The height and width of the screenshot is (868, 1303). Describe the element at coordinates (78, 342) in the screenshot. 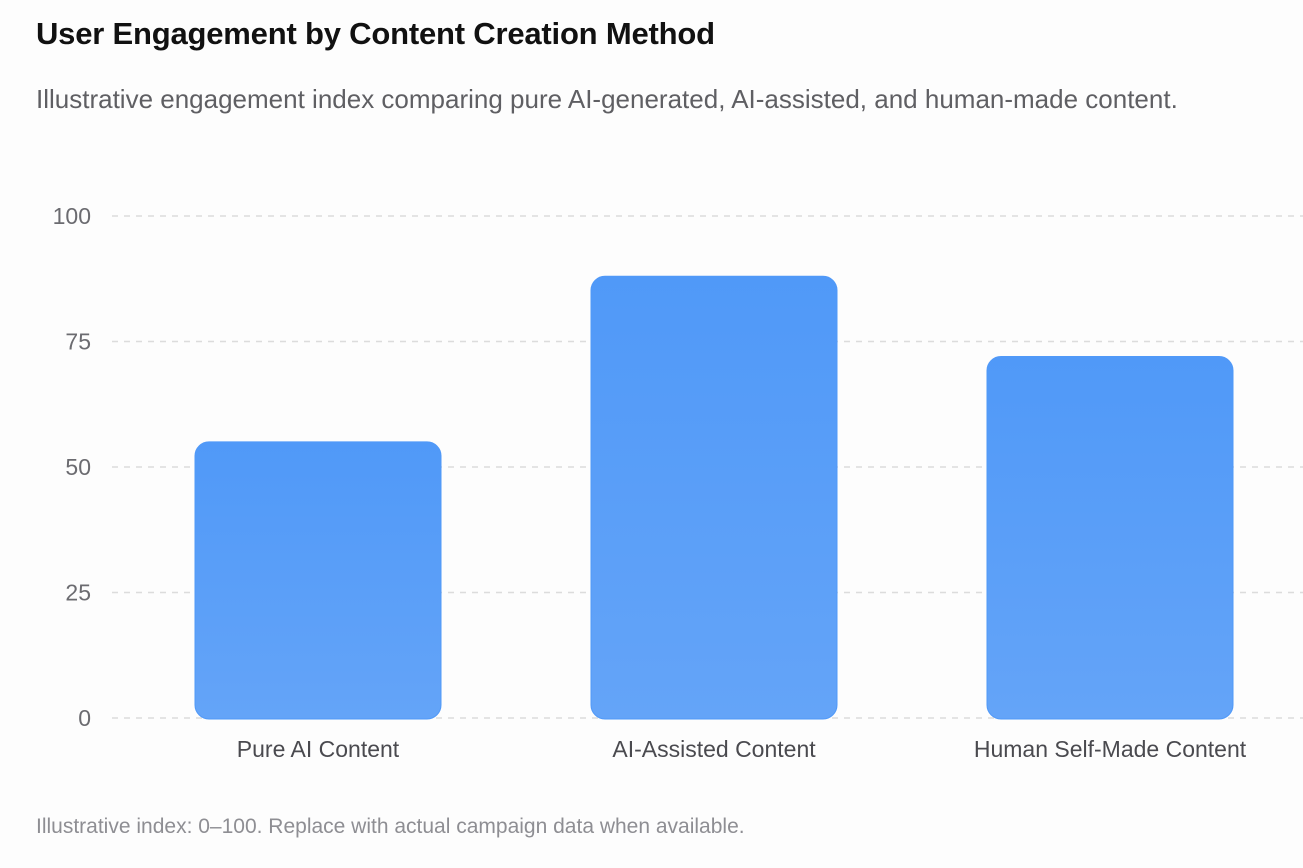

I see `y-tick-label: 75` at that location.